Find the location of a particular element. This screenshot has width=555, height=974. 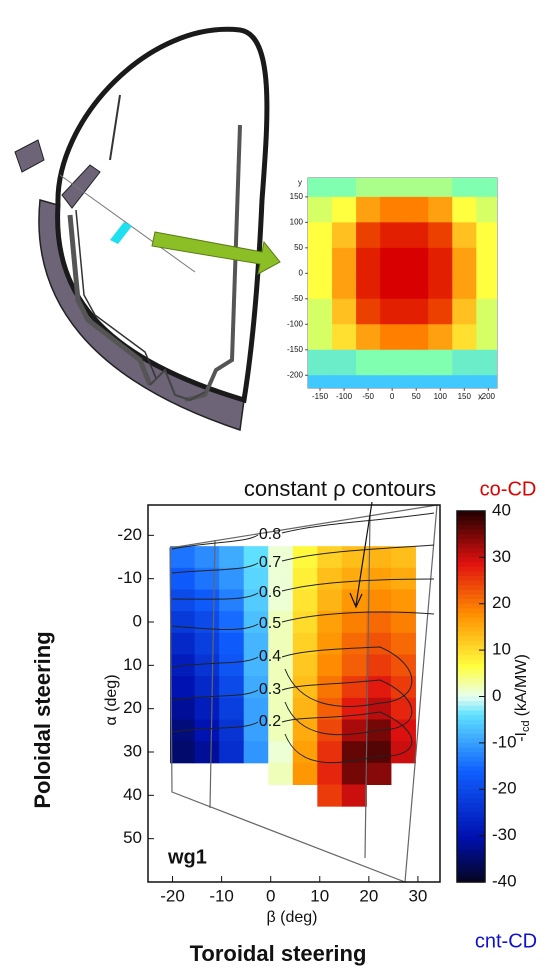

colorbar-tick-label: 30 is located at coordinates (501, 556).